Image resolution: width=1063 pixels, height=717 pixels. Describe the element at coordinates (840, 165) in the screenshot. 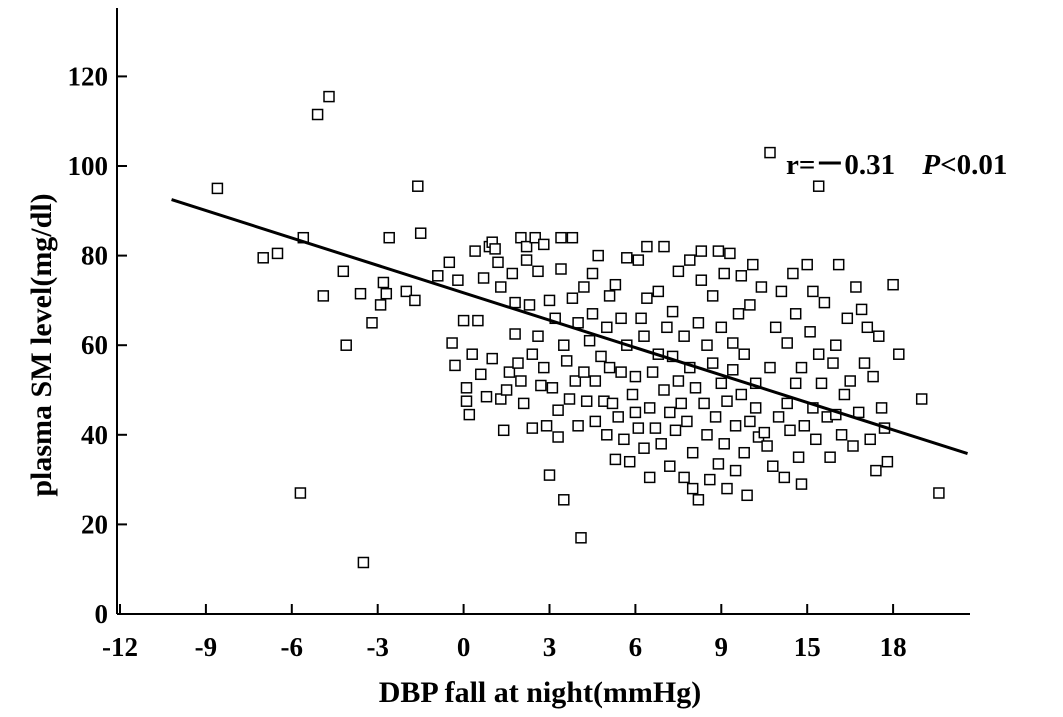

I see `r-value-text: r=－0.31` at that location.